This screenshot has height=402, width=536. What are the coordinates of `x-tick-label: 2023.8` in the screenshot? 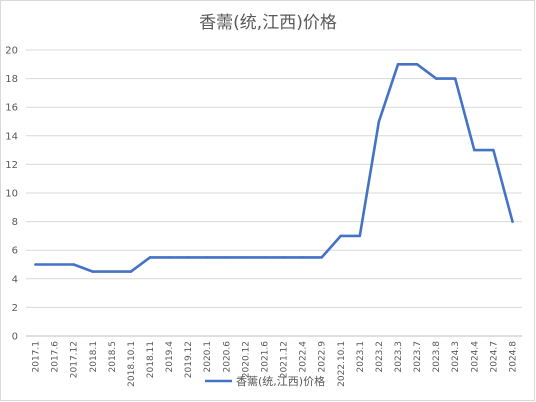 It's located at (437, 357).